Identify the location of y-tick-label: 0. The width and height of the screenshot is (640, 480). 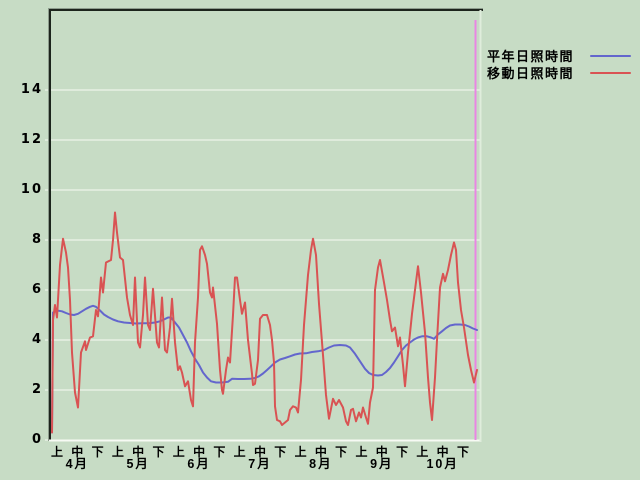
(37, 439).